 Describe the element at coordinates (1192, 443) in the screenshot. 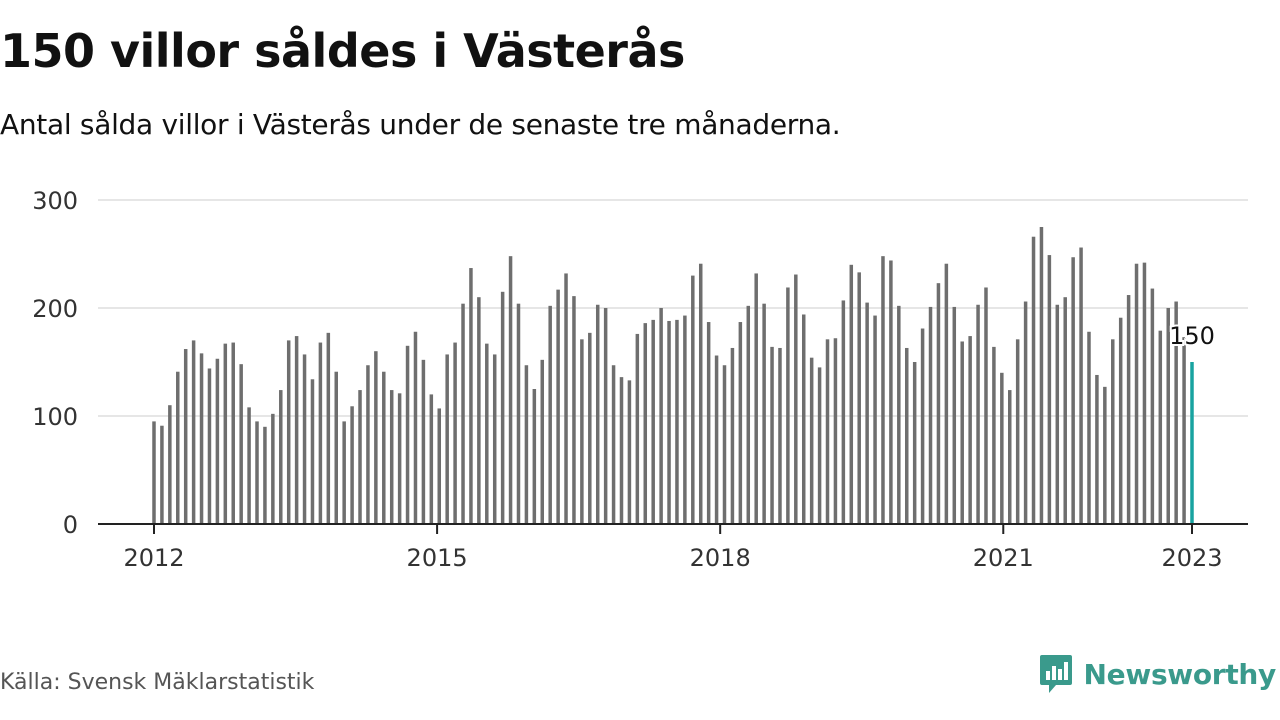

I see `highlight-bar` at that location.